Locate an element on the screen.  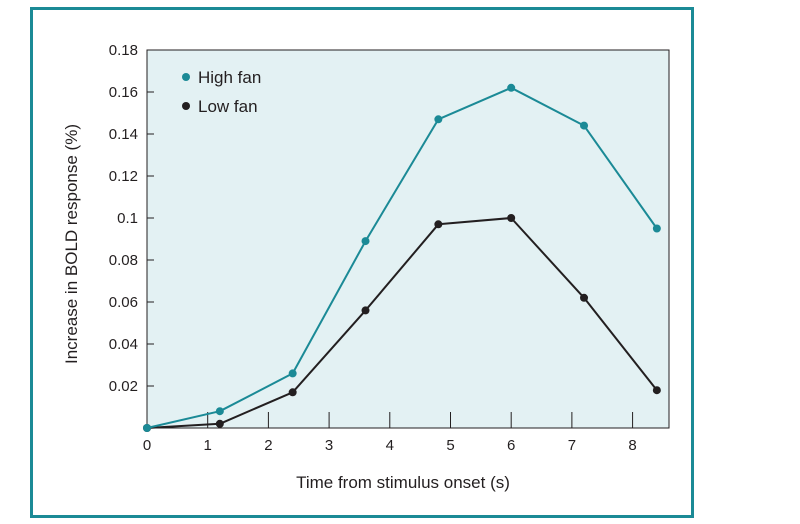
y-tick-label: 0.18 is located at coordinates (123, 50).